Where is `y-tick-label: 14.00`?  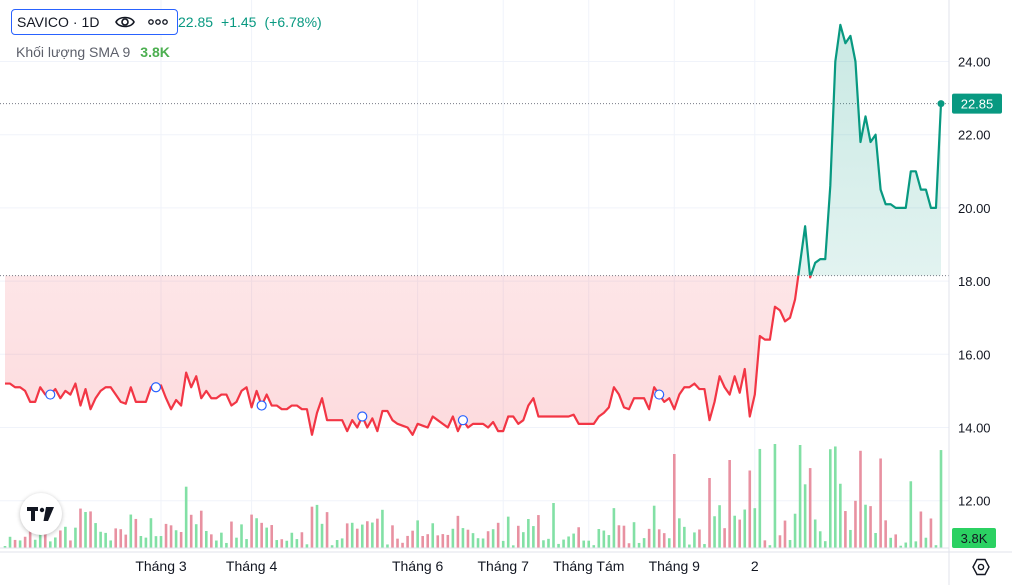 y-tick-label: 14.00 is located at coordinates (974, 428).